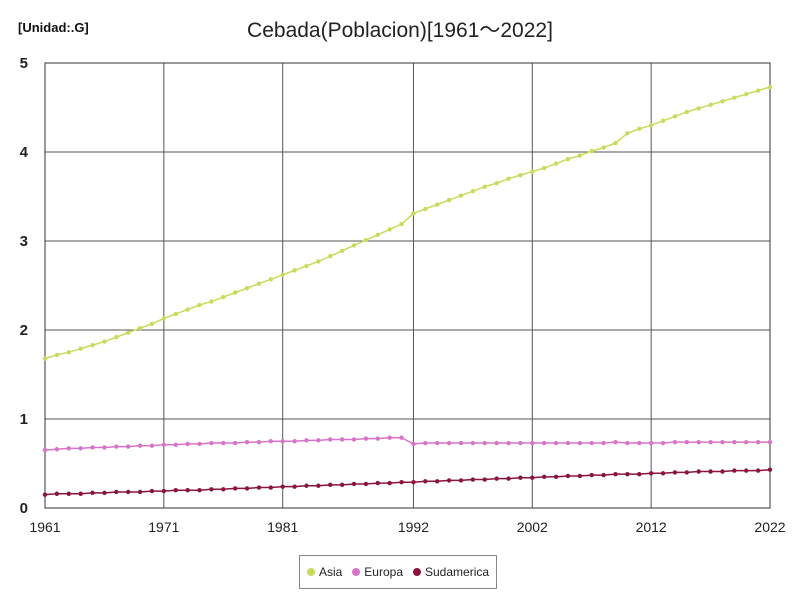 Image resolution: width=800 pixels, height=600 pixels. Describe the element at coordinates (451, 572) in the screenshot. I see `legend-item-sudamerica: Sudamerica` at that location.